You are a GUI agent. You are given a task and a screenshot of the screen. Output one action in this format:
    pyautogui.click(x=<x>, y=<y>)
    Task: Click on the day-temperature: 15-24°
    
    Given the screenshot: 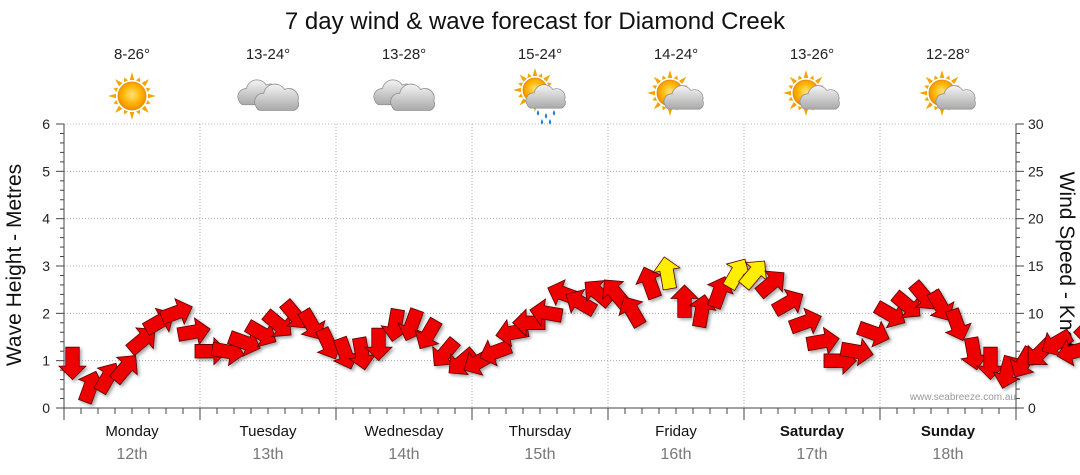 What is the action you would take?
    pyautogui.click(x=540, y=54)
    